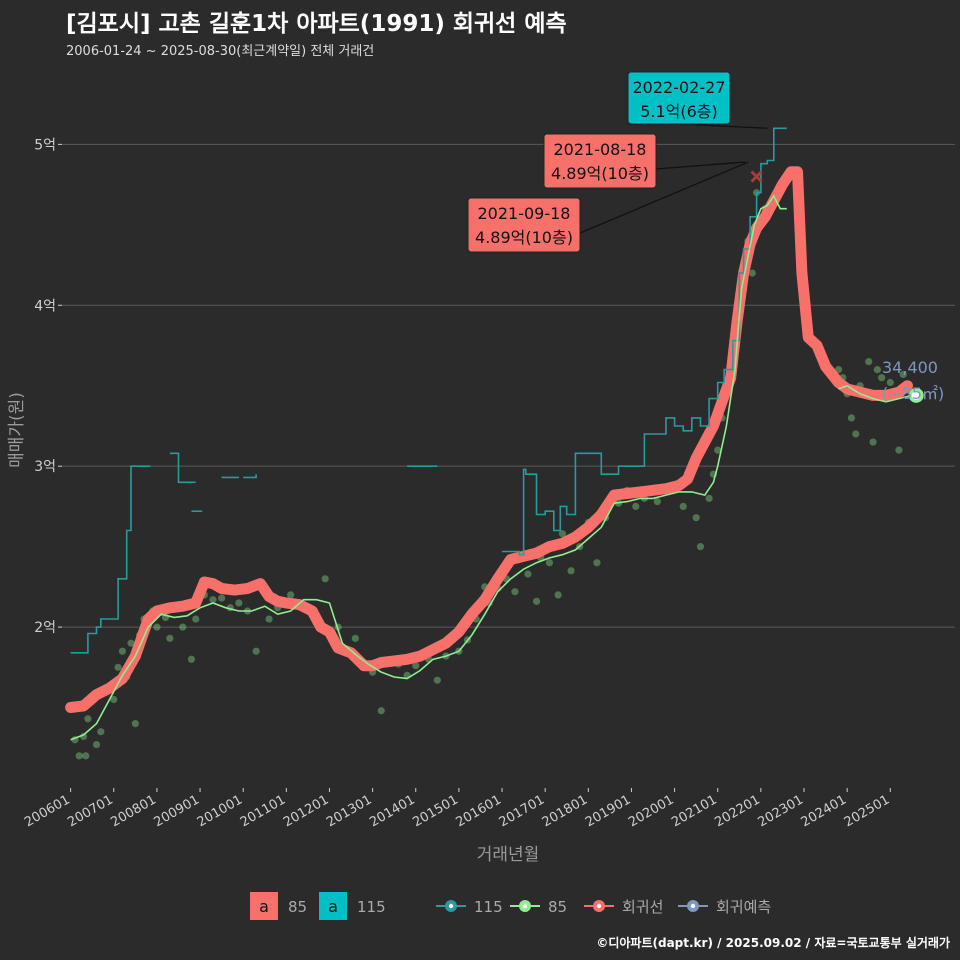 The image size is (960, 960). What do you see at coordinates (910, 367) in the screenshot?
I see `forecast-value-label: 34,400` at bounding box center [910, 367].